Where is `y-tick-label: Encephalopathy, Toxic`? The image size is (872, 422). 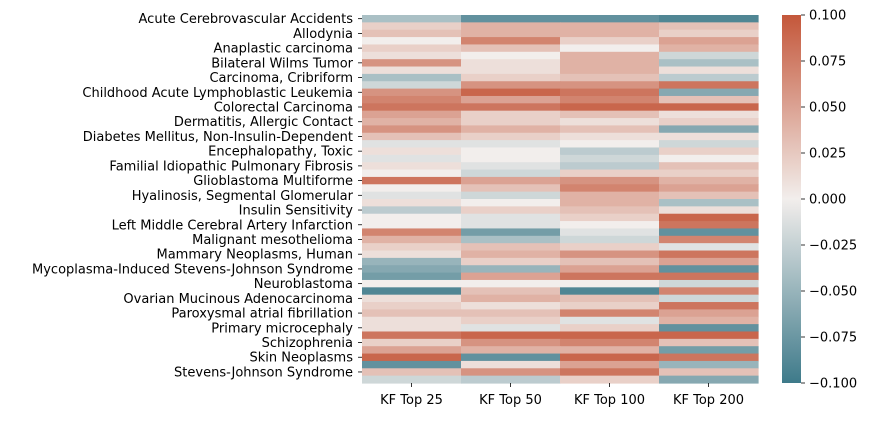 y-tick-label: Encephalopathy, Toxic is located at coordinates (280, 152).